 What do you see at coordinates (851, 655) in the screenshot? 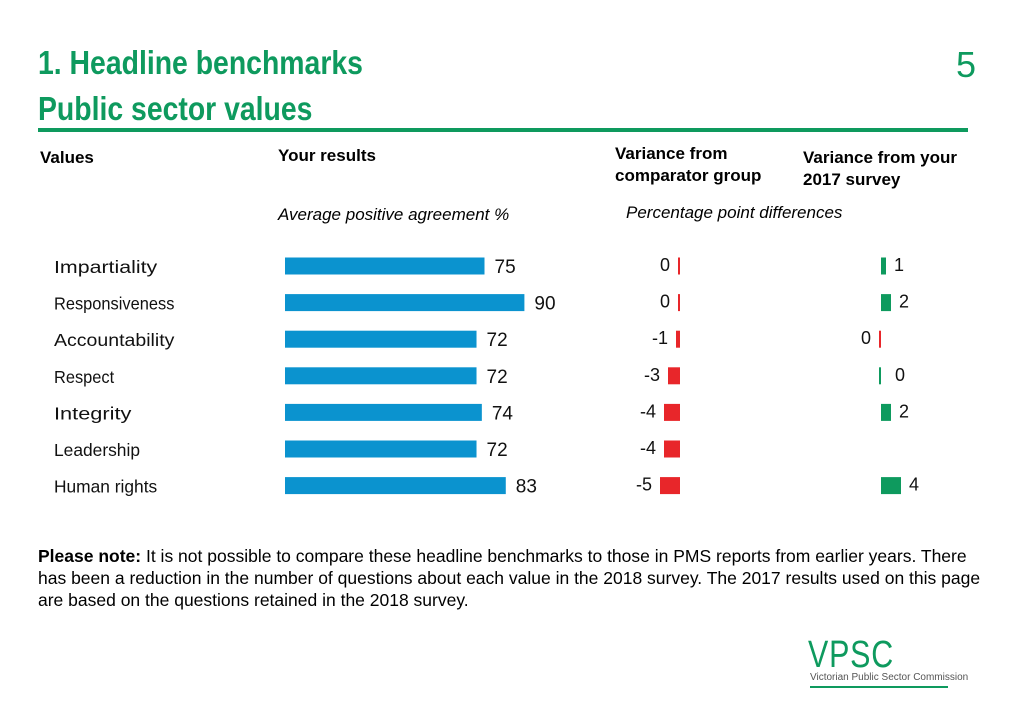
I see `vpsc-logo: VPSC` at bounding box center [851, 655].